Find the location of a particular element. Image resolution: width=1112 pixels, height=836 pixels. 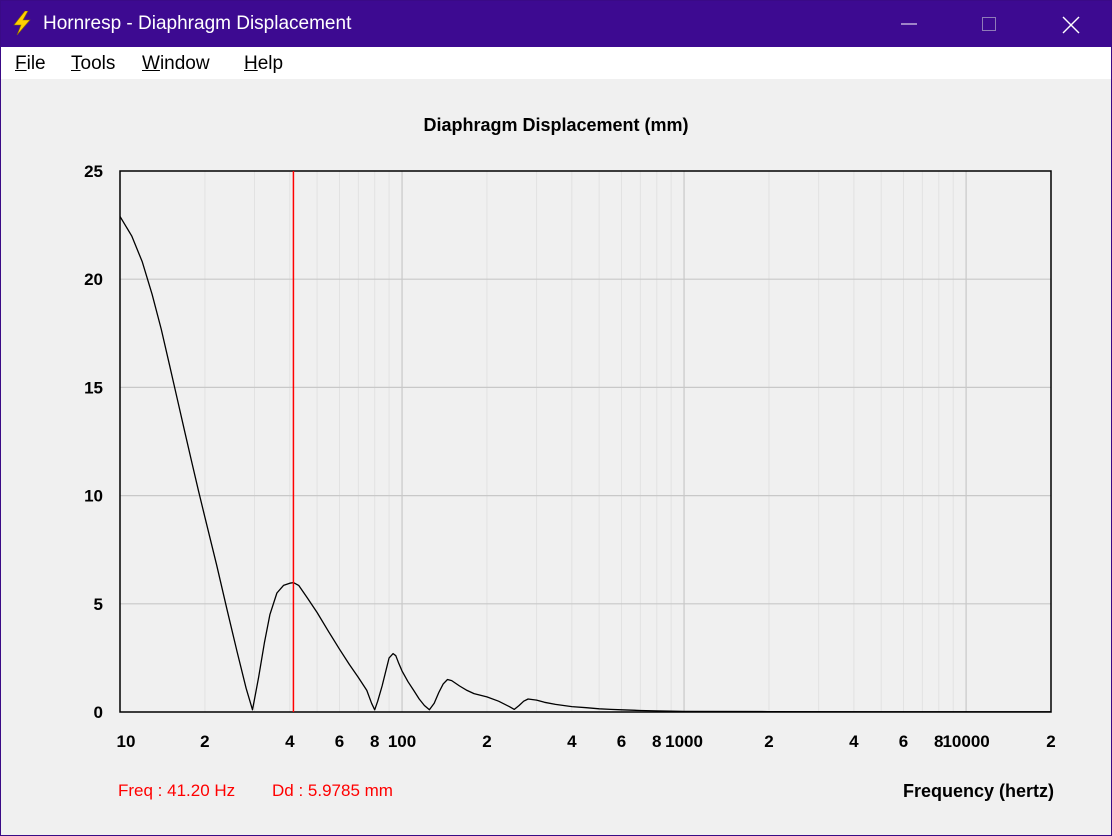

title-bar: Hornresp - Diaphragm Displacement is located at coordinates (556, 24).